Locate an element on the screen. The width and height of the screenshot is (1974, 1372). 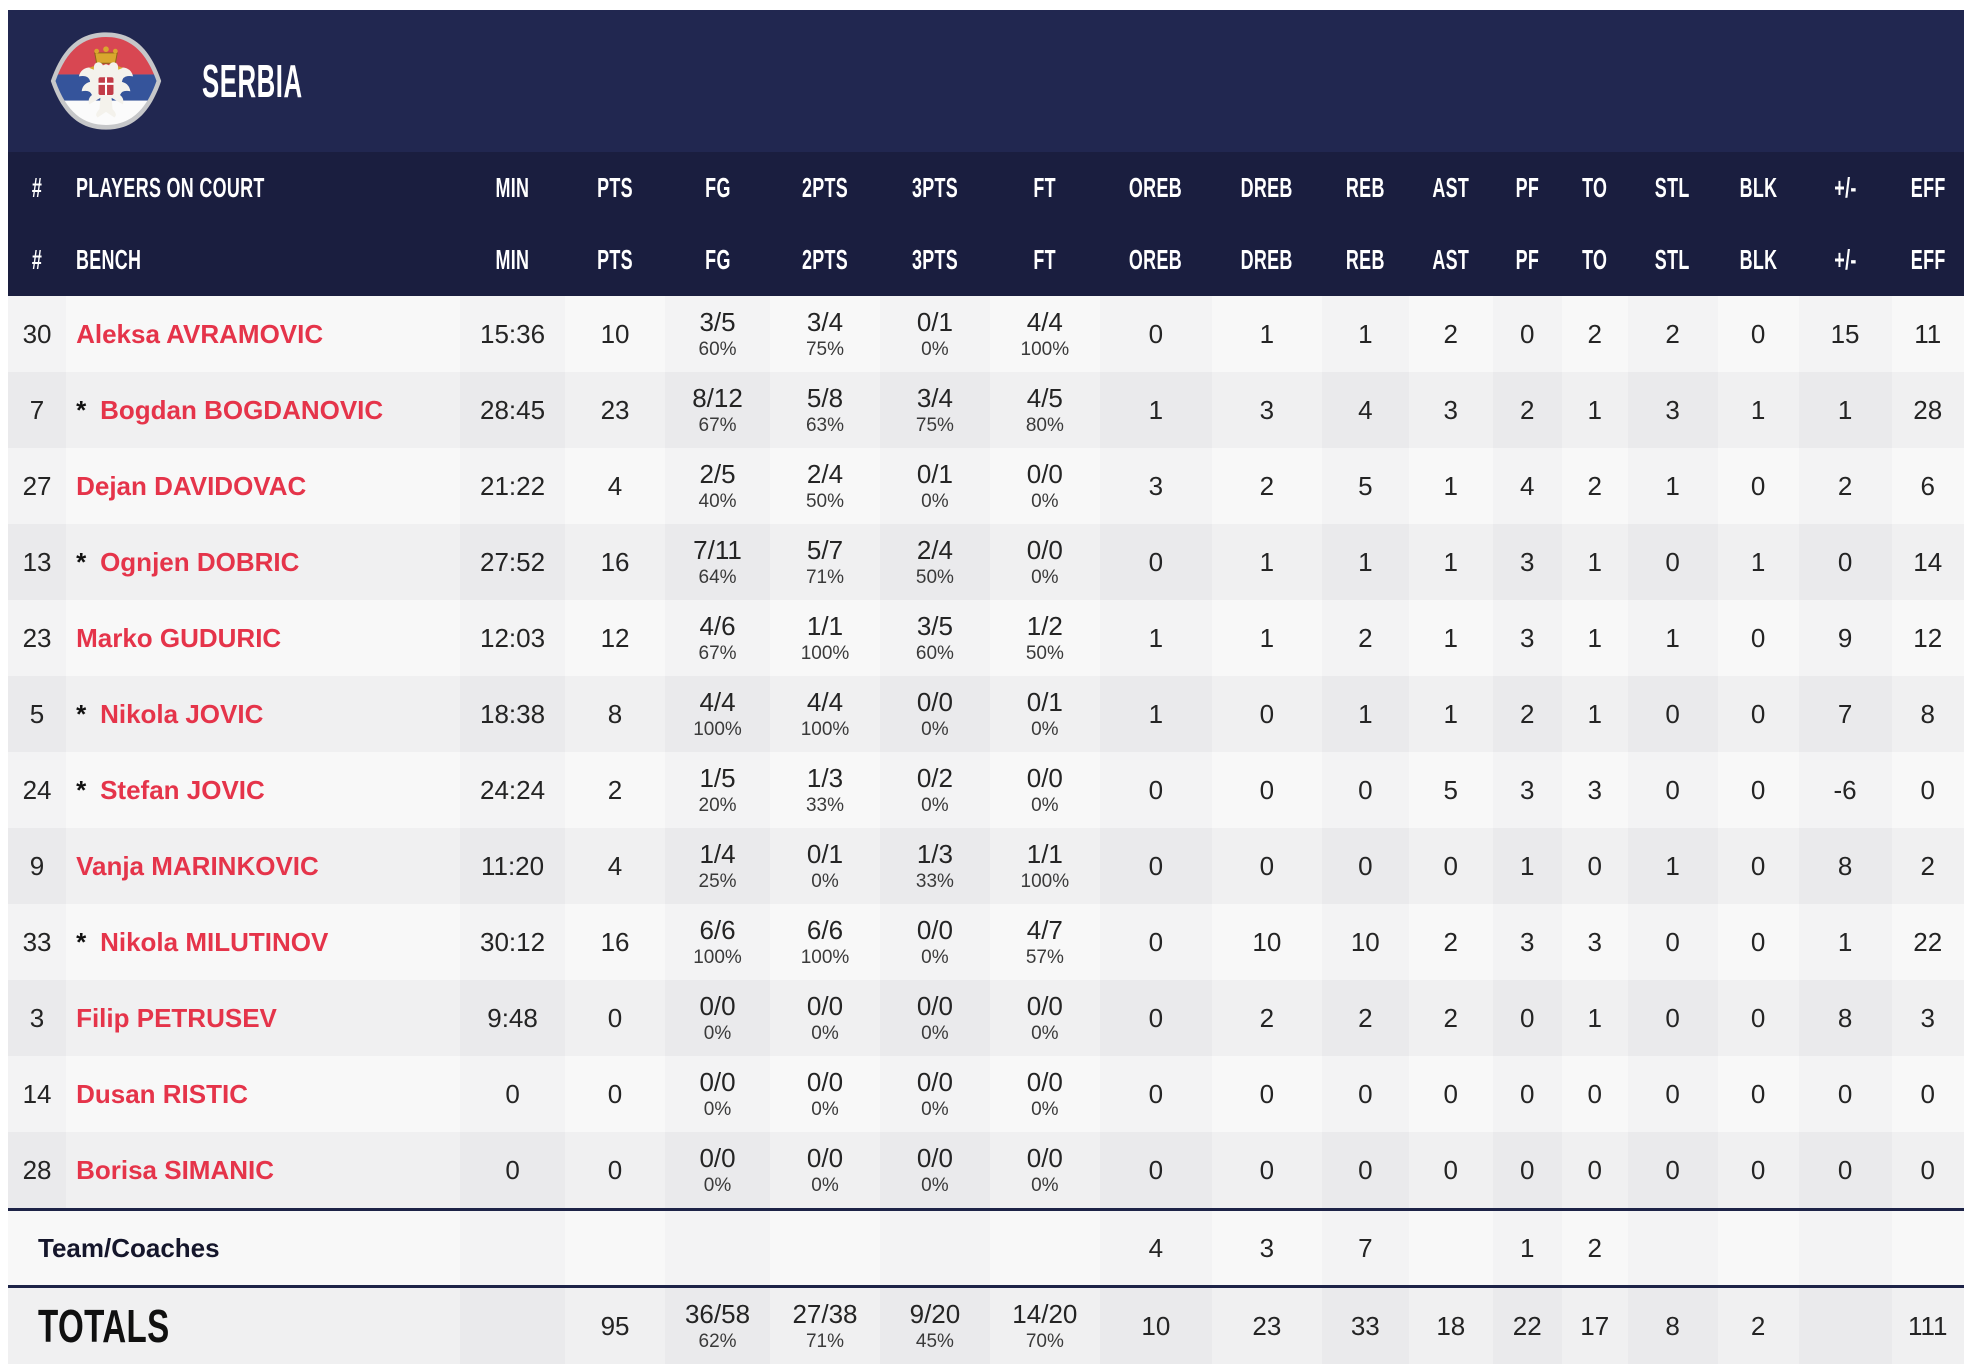
stat-fg: 1/4 25% is located at coordinates (718, 866).